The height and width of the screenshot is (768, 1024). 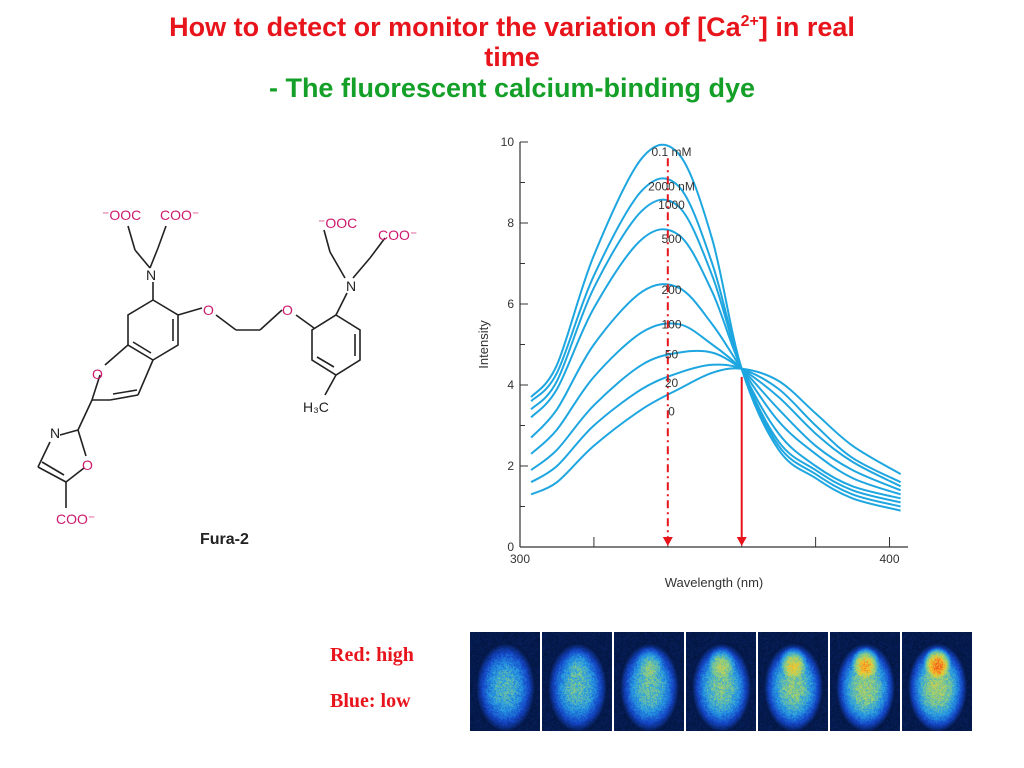 I want to click on x-axis-label: Wavelength (nm), so click(x=714, y=582).